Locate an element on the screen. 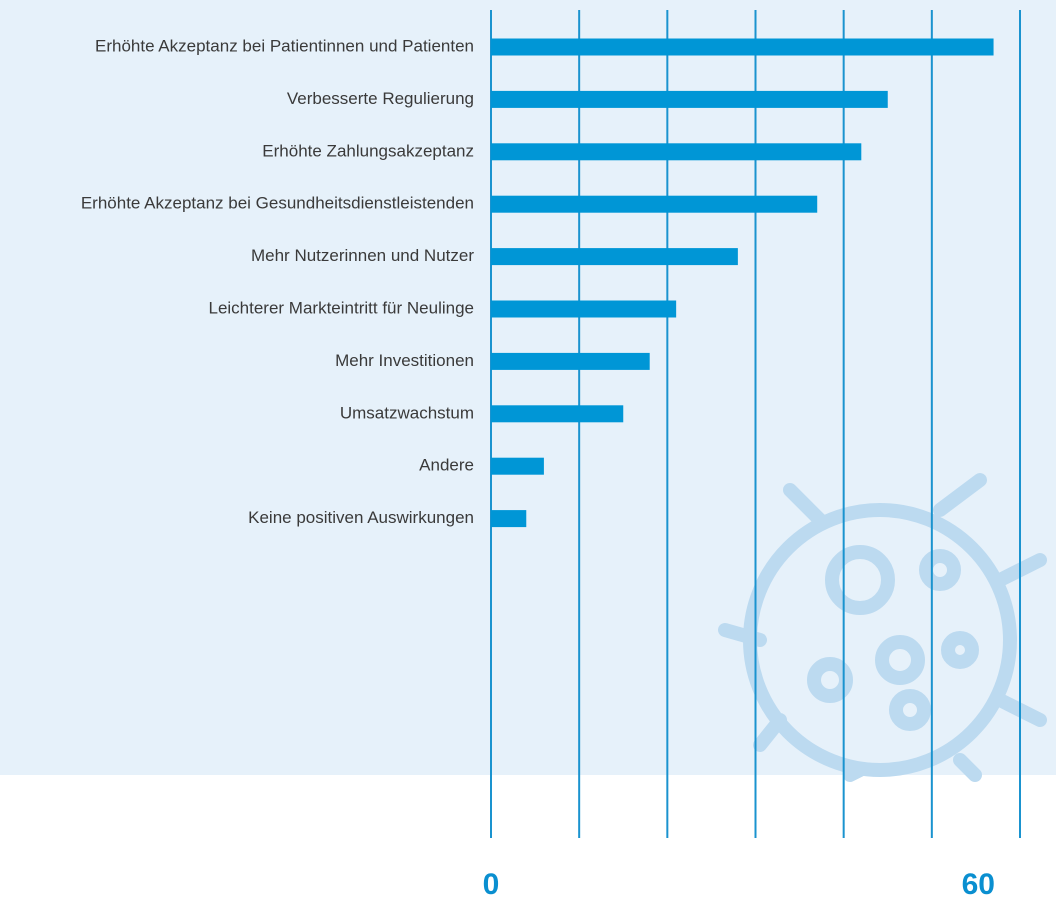 The height and width of the screenshot is (902, 1056). y-tick-label: Verbesserte Regulierung is located at coordinates (380, 98).